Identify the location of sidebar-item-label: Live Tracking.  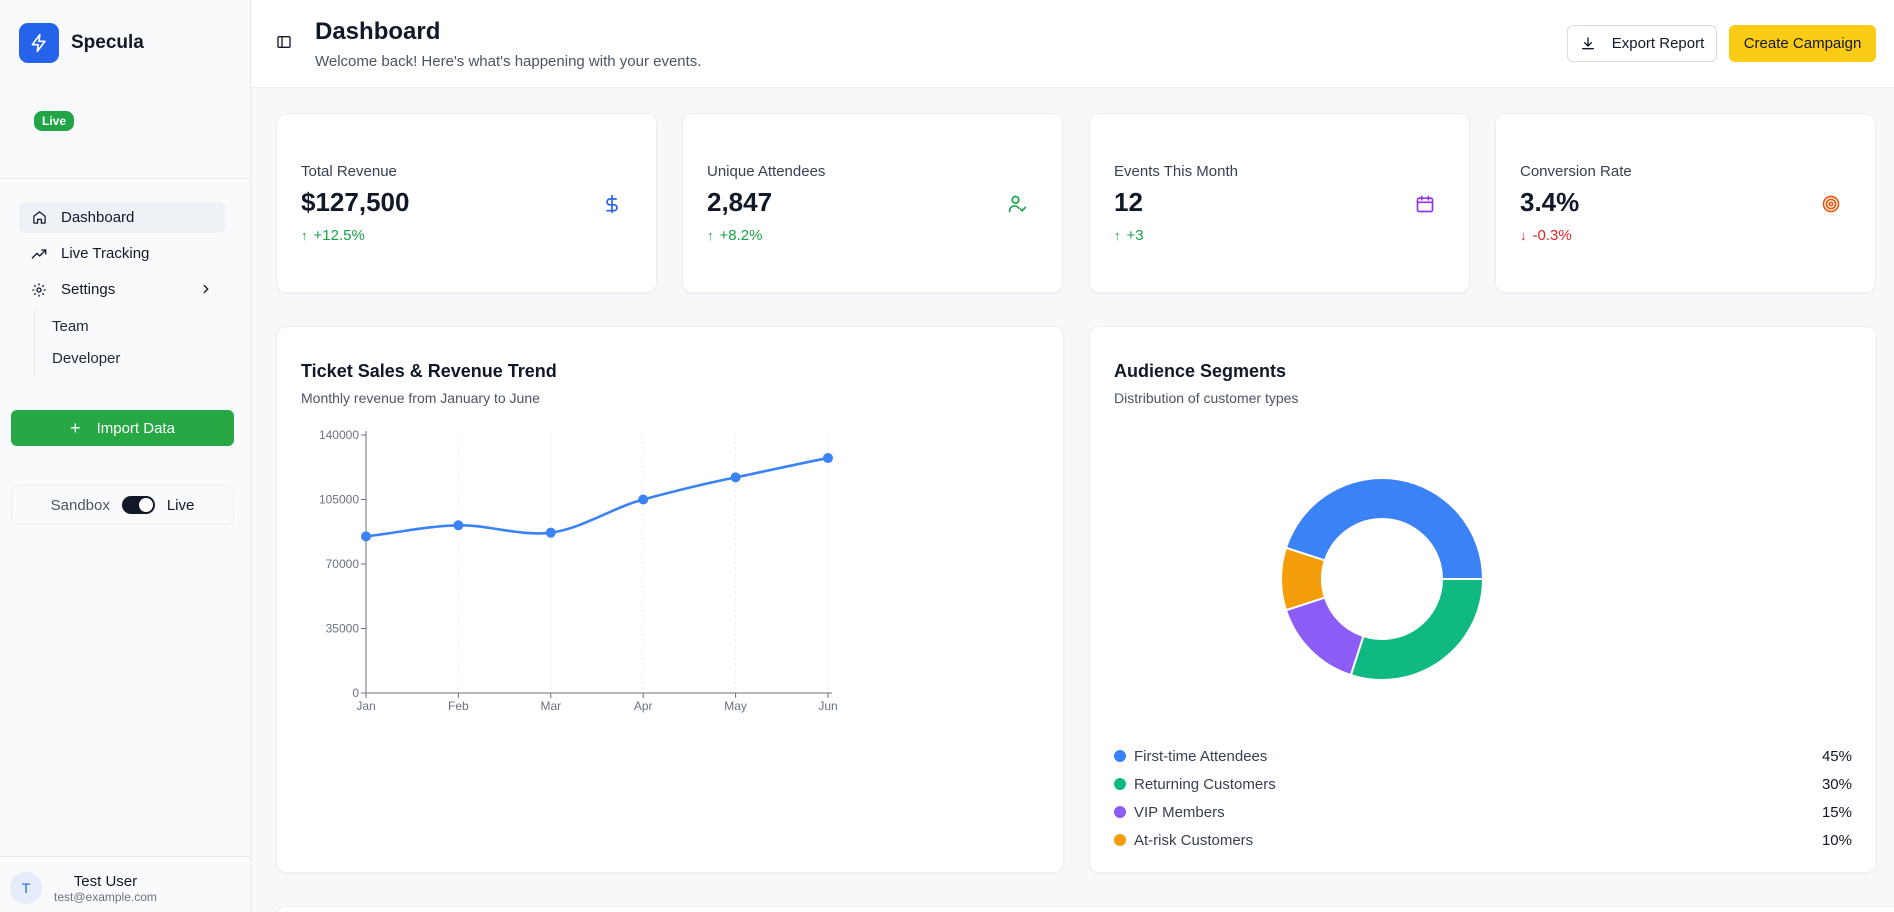
(105, 253).